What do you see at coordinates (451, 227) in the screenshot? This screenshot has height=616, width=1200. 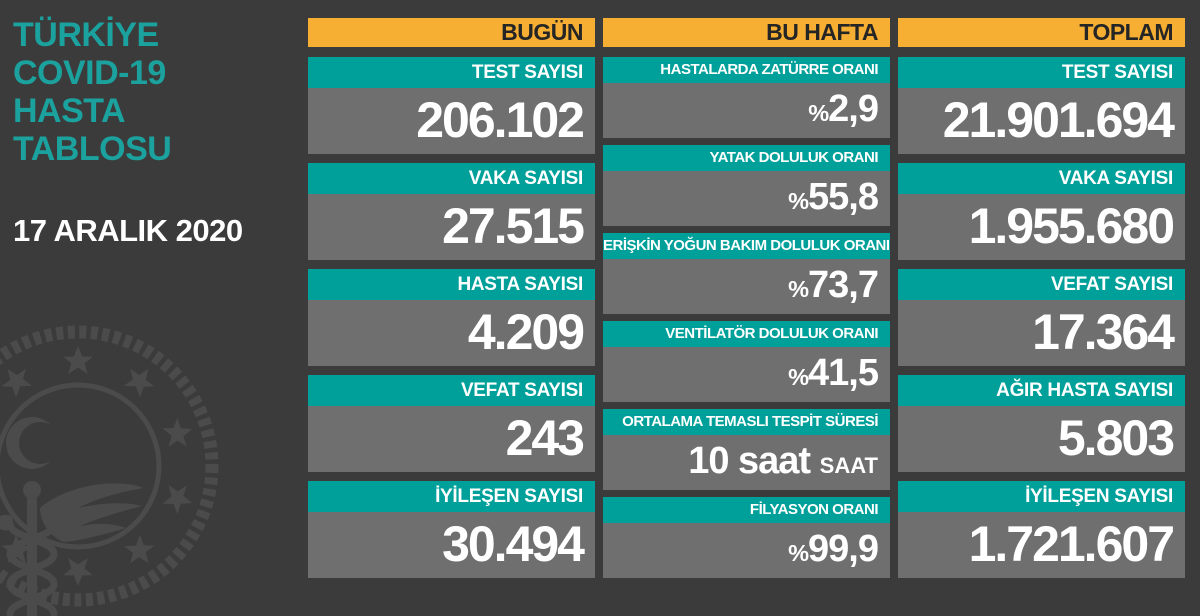 I see `stat-value: 27.515` at bounding box center [451, 227].